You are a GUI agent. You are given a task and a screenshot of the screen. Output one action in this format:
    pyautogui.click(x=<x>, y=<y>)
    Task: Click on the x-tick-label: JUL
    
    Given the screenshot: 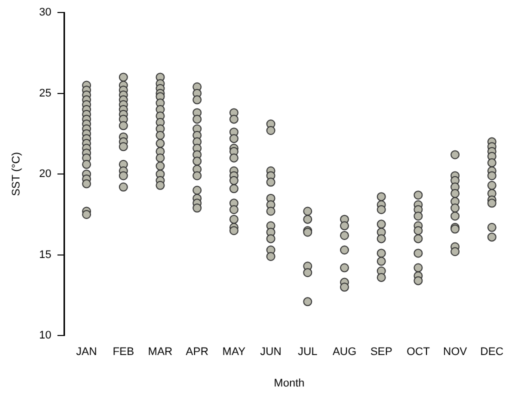 What is the action you would take?
    pyautogui.click(x=308, y=352)
    